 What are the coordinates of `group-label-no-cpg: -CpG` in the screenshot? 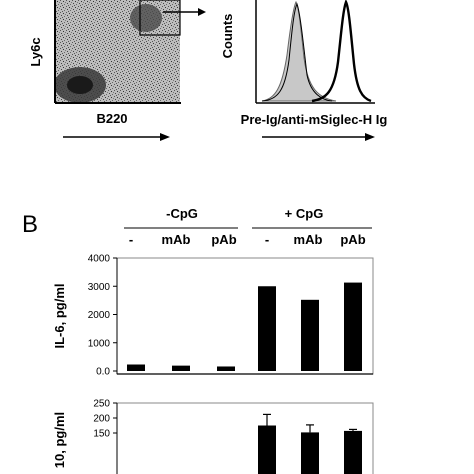 It's located at (182, 213).